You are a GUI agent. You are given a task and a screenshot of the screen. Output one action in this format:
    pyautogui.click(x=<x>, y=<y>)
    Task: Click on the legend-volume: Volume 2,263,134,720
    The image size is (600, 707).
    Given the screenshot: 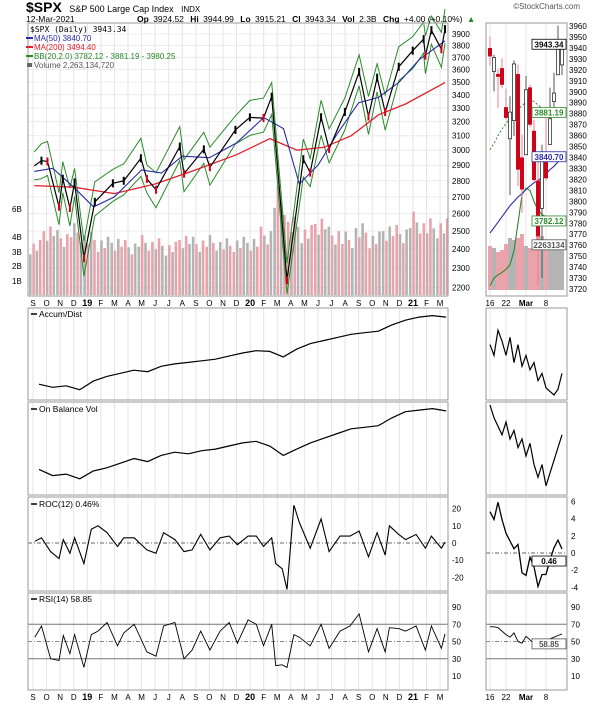 What is the action you would take?
    pyautogui.click(x=74, y=65)
    